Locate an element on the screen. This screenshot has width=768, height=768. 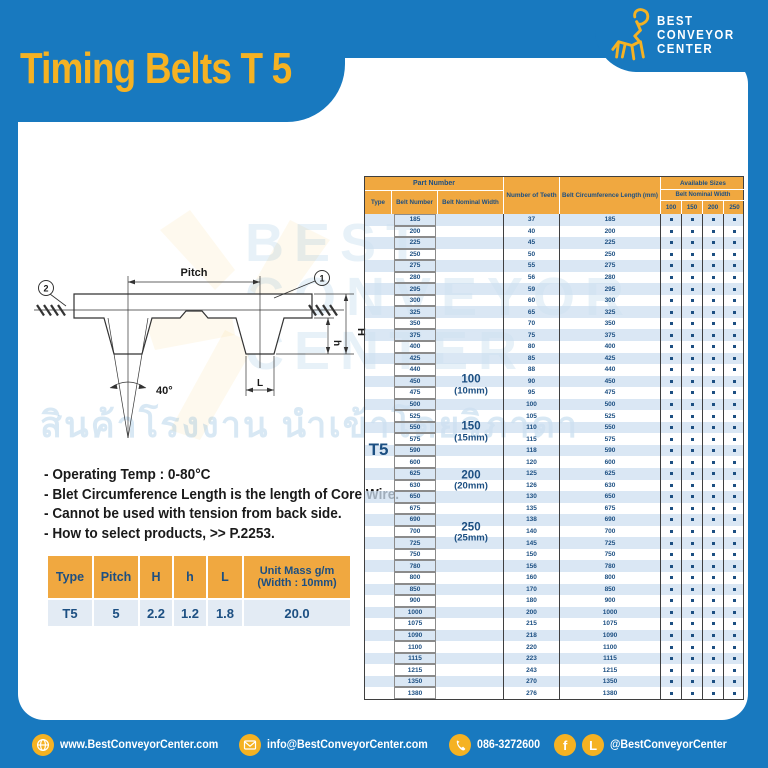
teeth-cell: 118 is located at coordinates (531, 451).